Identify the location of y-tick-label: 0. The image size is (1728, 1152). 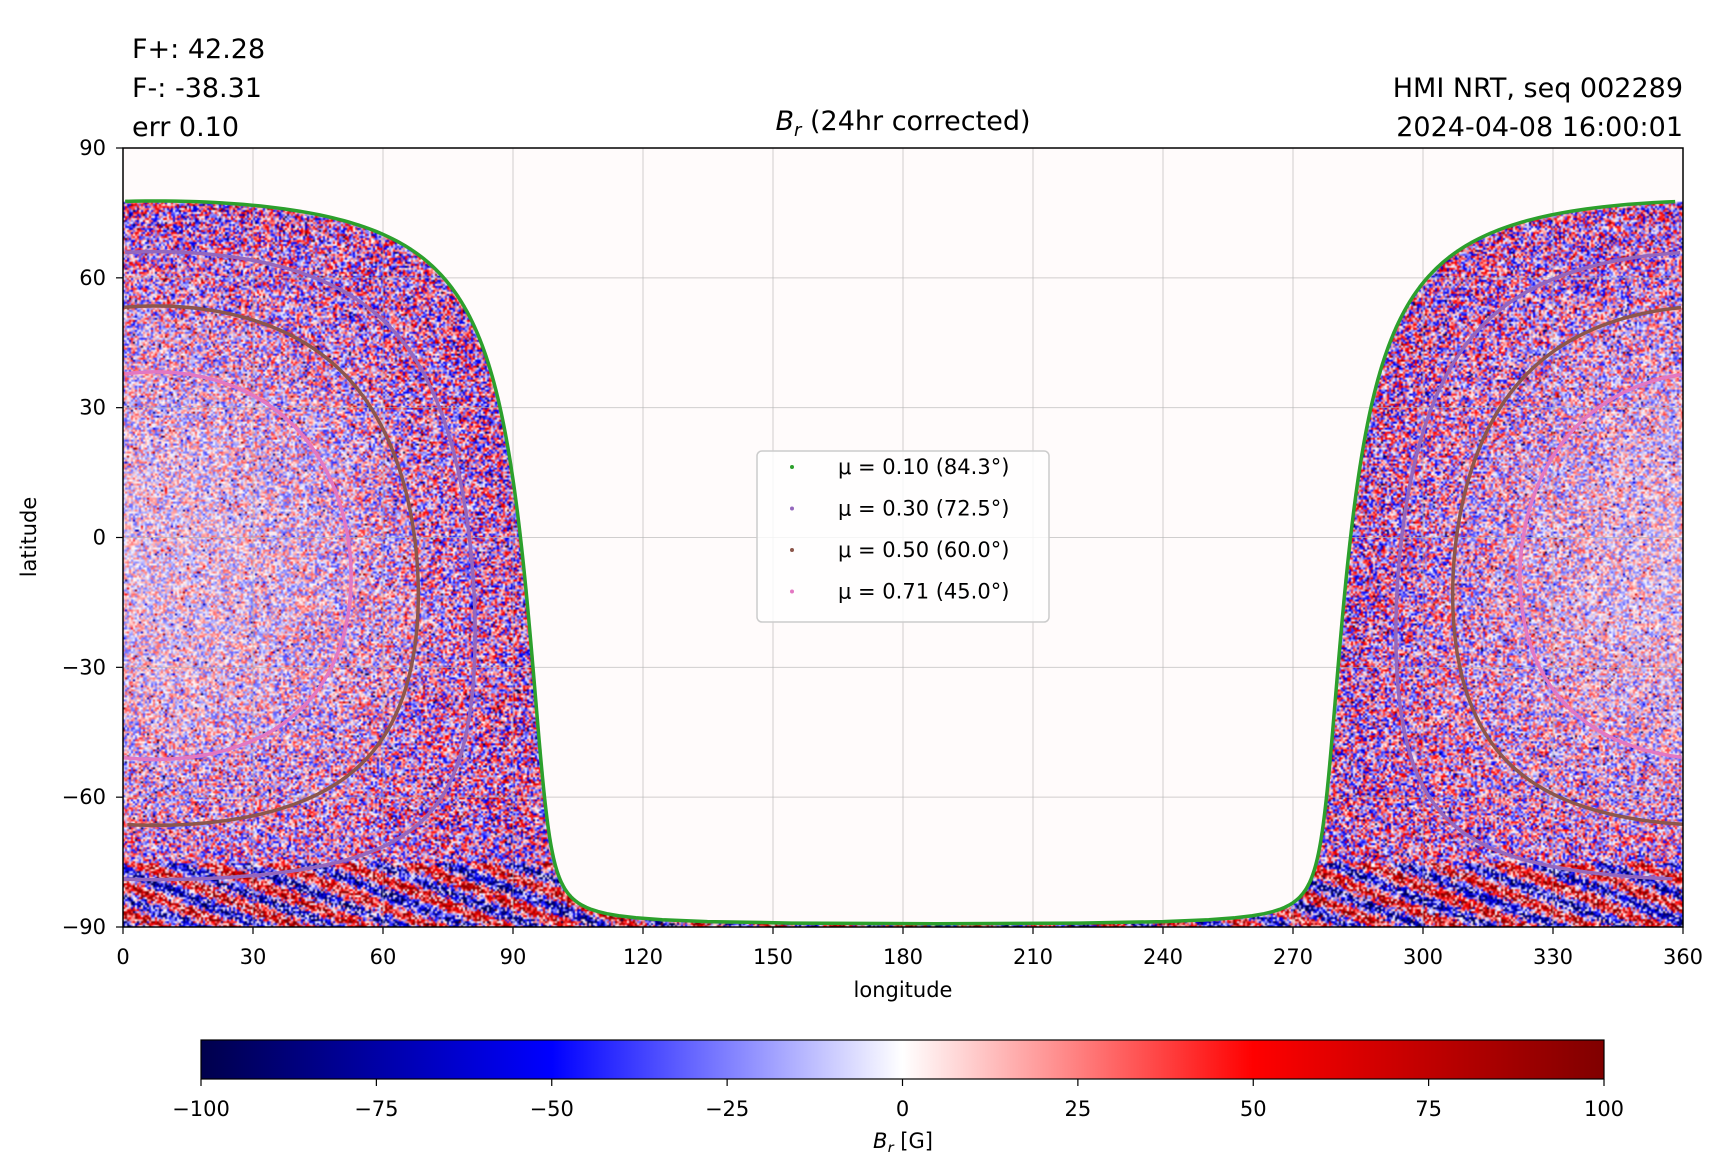
(99, 538).